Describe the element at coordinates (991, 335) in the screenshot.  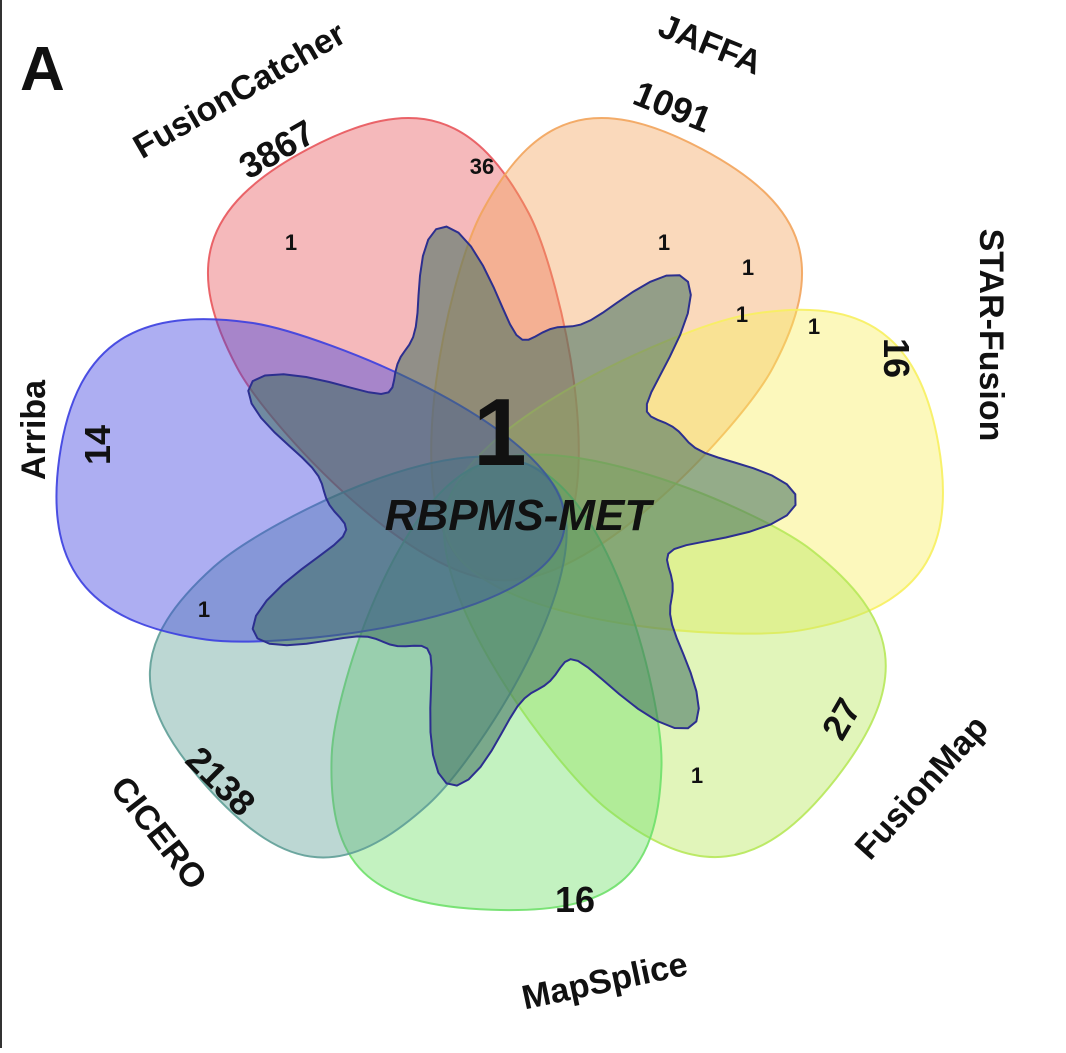
I see `set-label-star-fusion: STAR-Fusion` at that location.